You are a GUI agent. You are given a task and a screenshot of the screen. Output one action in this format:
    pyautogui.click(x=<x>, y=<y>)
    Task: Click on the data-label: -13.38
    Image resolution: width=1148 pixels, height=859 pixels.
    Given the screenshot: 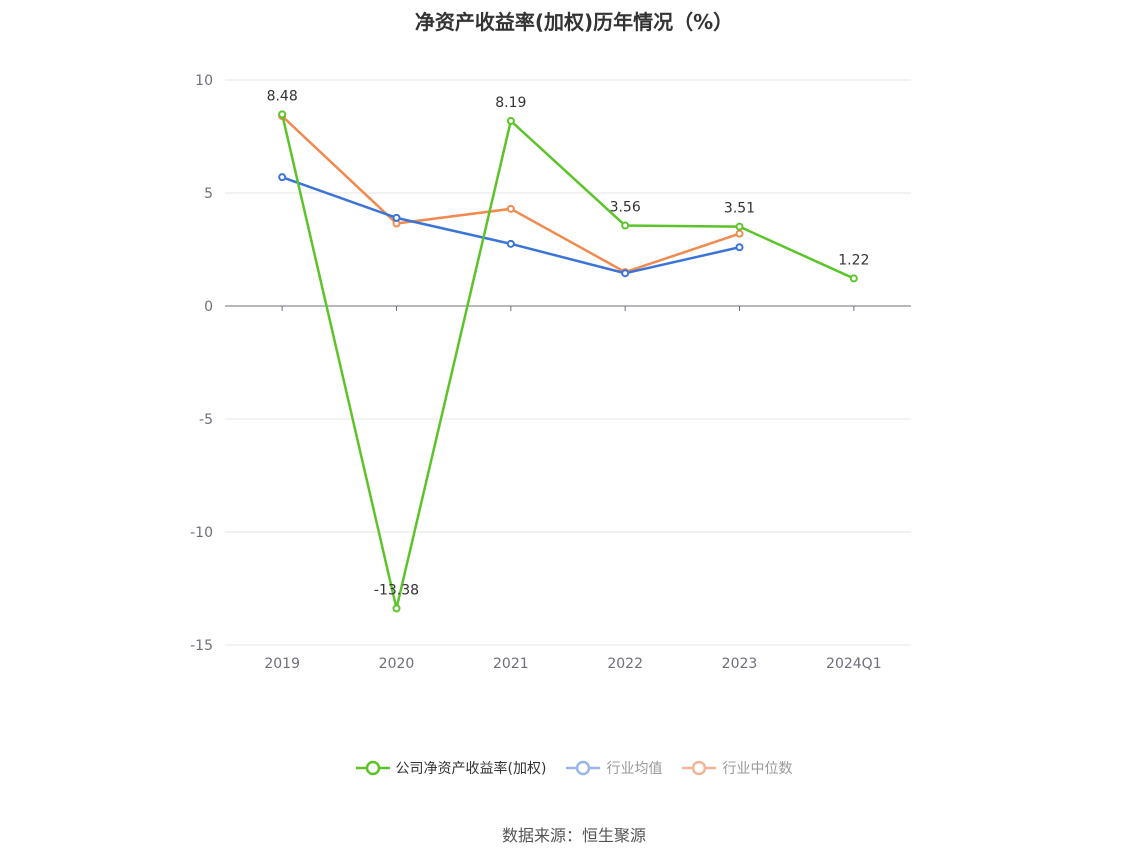 What is the action you would take?
    pyautogui.click(x=396, y=590)
    